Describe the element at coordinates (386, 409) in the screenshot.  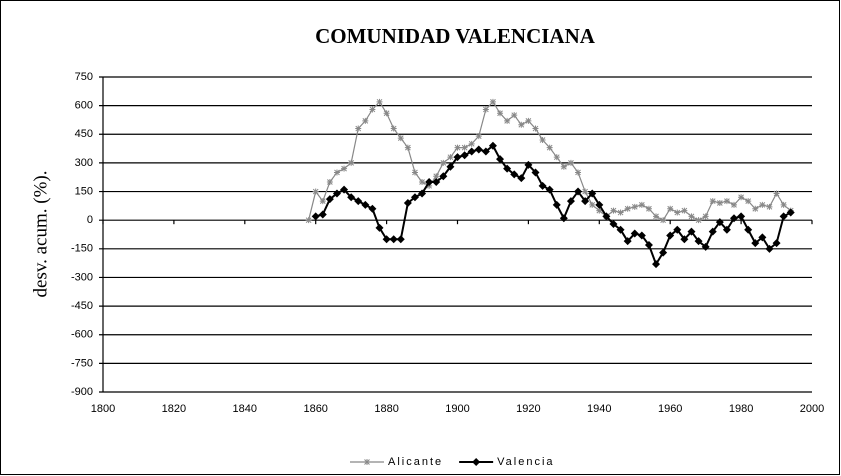
I see `x-tick-label: 1880` at that location.